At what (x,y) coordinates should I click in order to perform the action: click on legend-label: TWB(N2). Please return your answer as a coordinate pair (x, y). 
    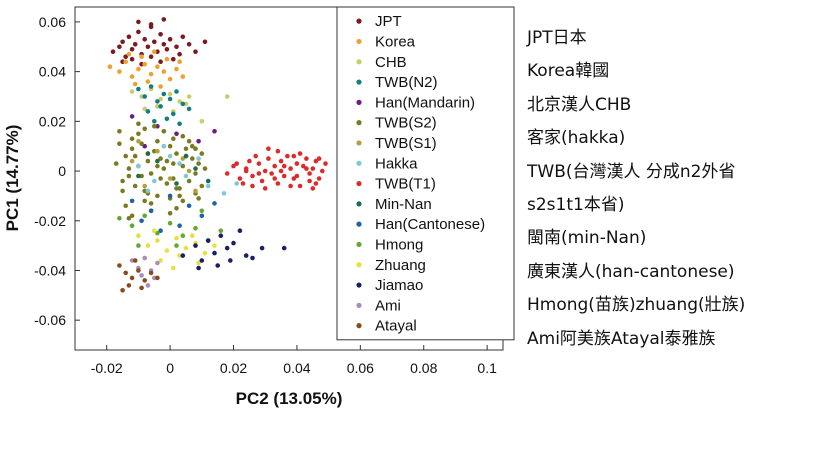
    Looking at the image, I should click on (406, 82).